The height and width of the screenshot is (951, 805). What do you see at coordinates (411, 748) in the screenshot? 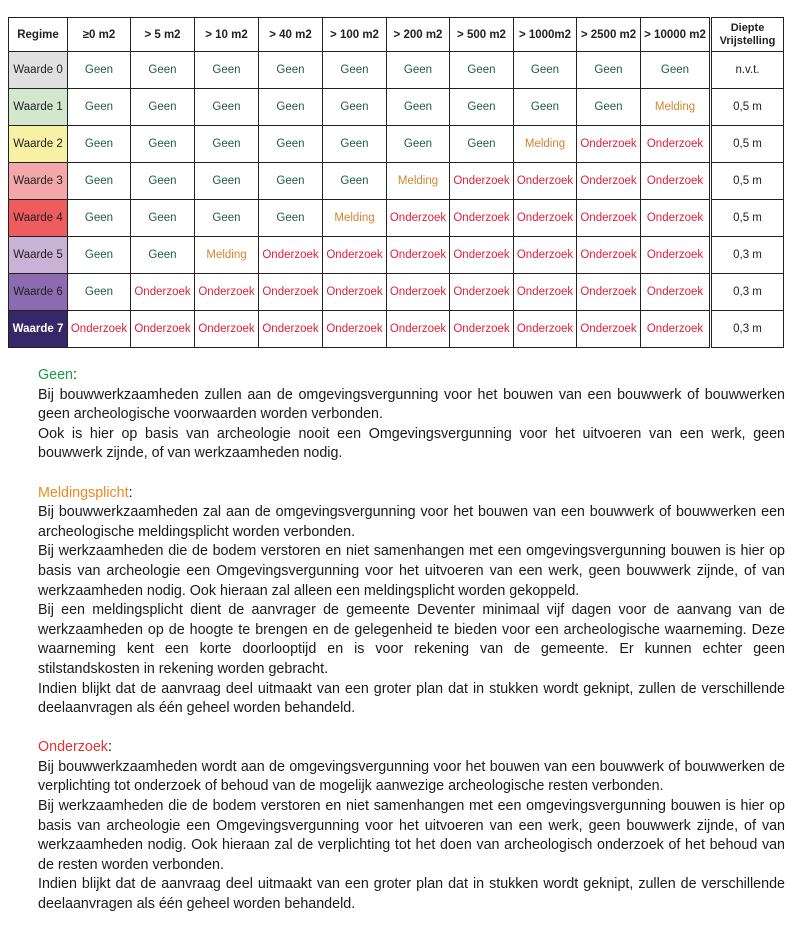
I see `section-heading: Onderzoek:` at bounding box center [411, 748].